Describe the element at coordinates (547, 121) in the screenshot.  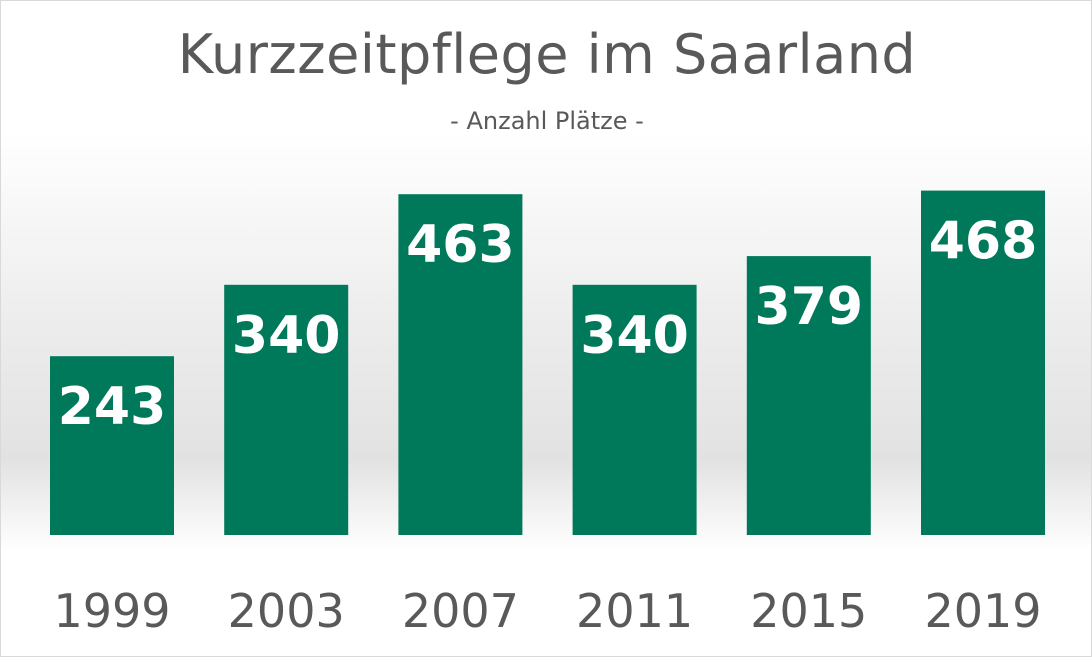
I see `chart-subtitle: - Anzahl Plätze -` at that location.